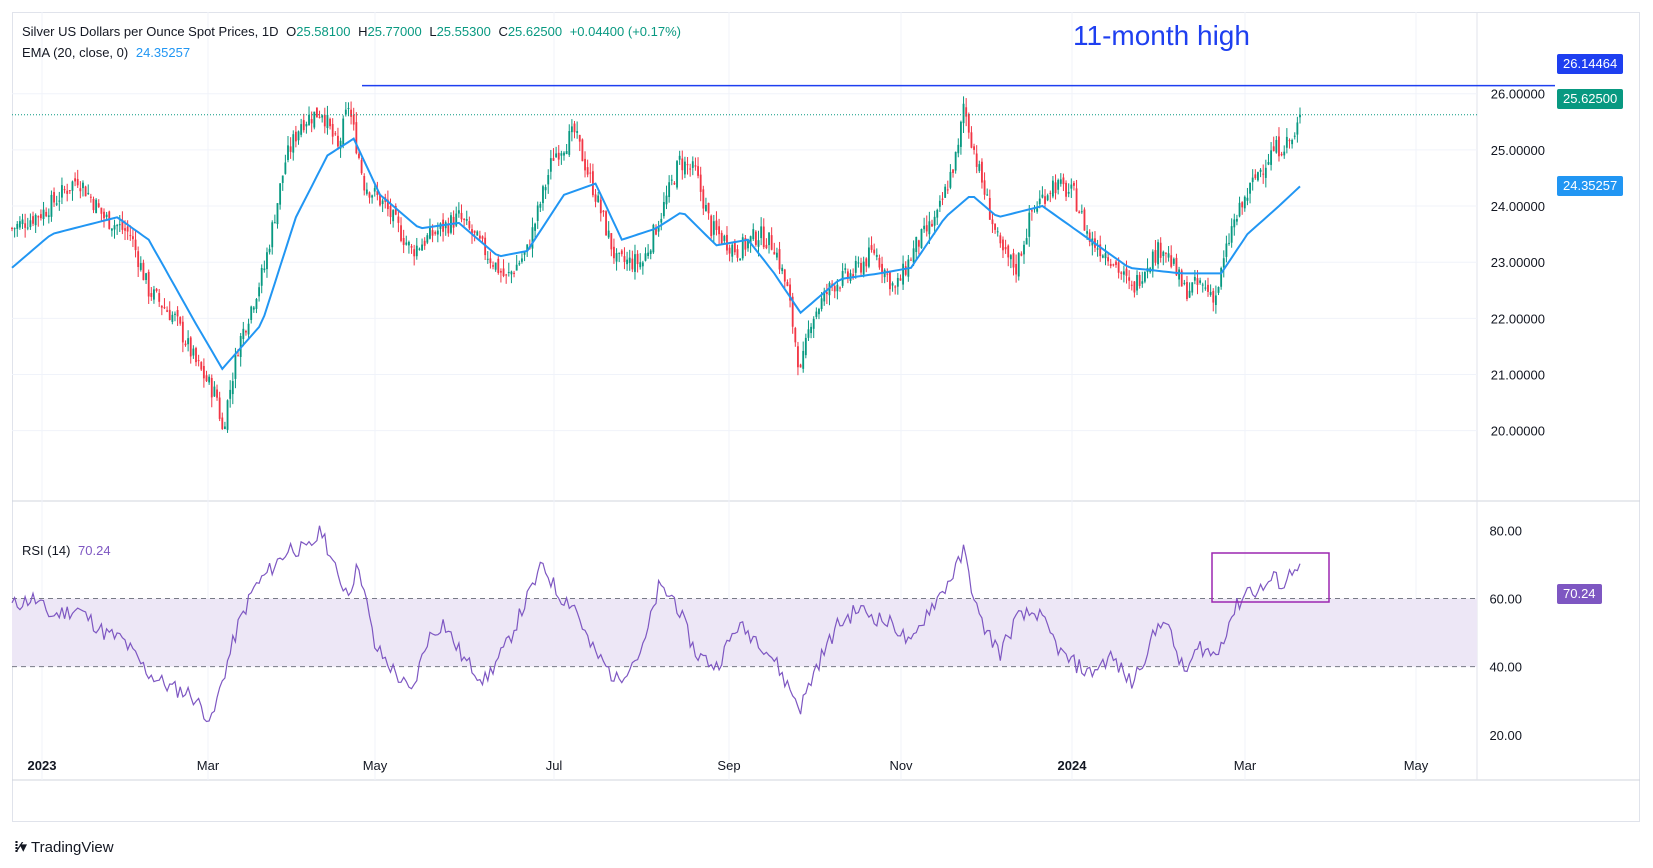 Image resolution: width=1653 pixels, height=868 pixels. Describe the element at coordinates (46, 550) in the screenshot. I see `rsi-label: RSI (14)` at that location.